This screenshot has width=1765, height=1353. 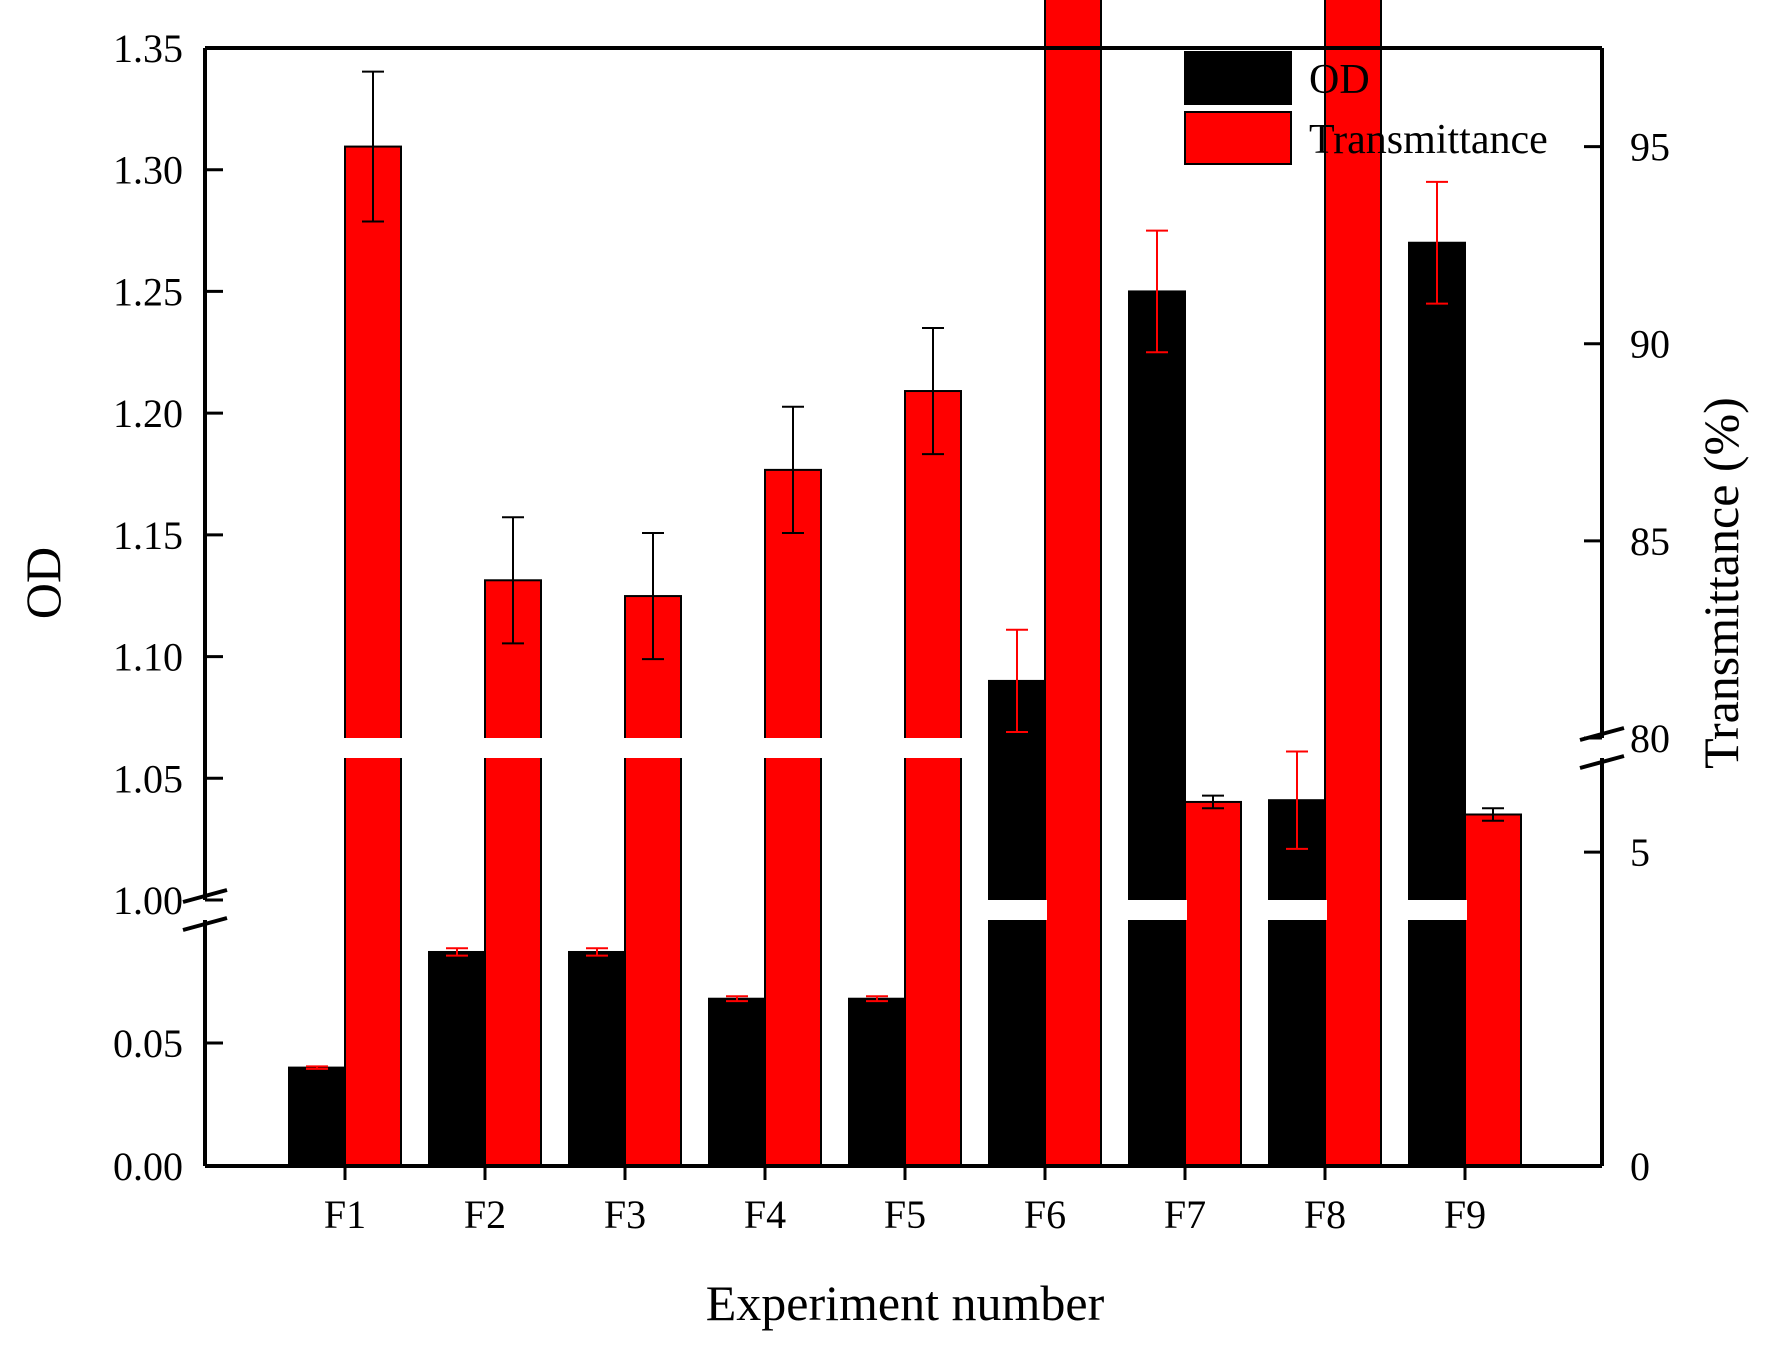 What do you see at coordinates (1437, 242) in the screenshot?
I see `od-error-bar-F9` at bounding box center [1437, 242].